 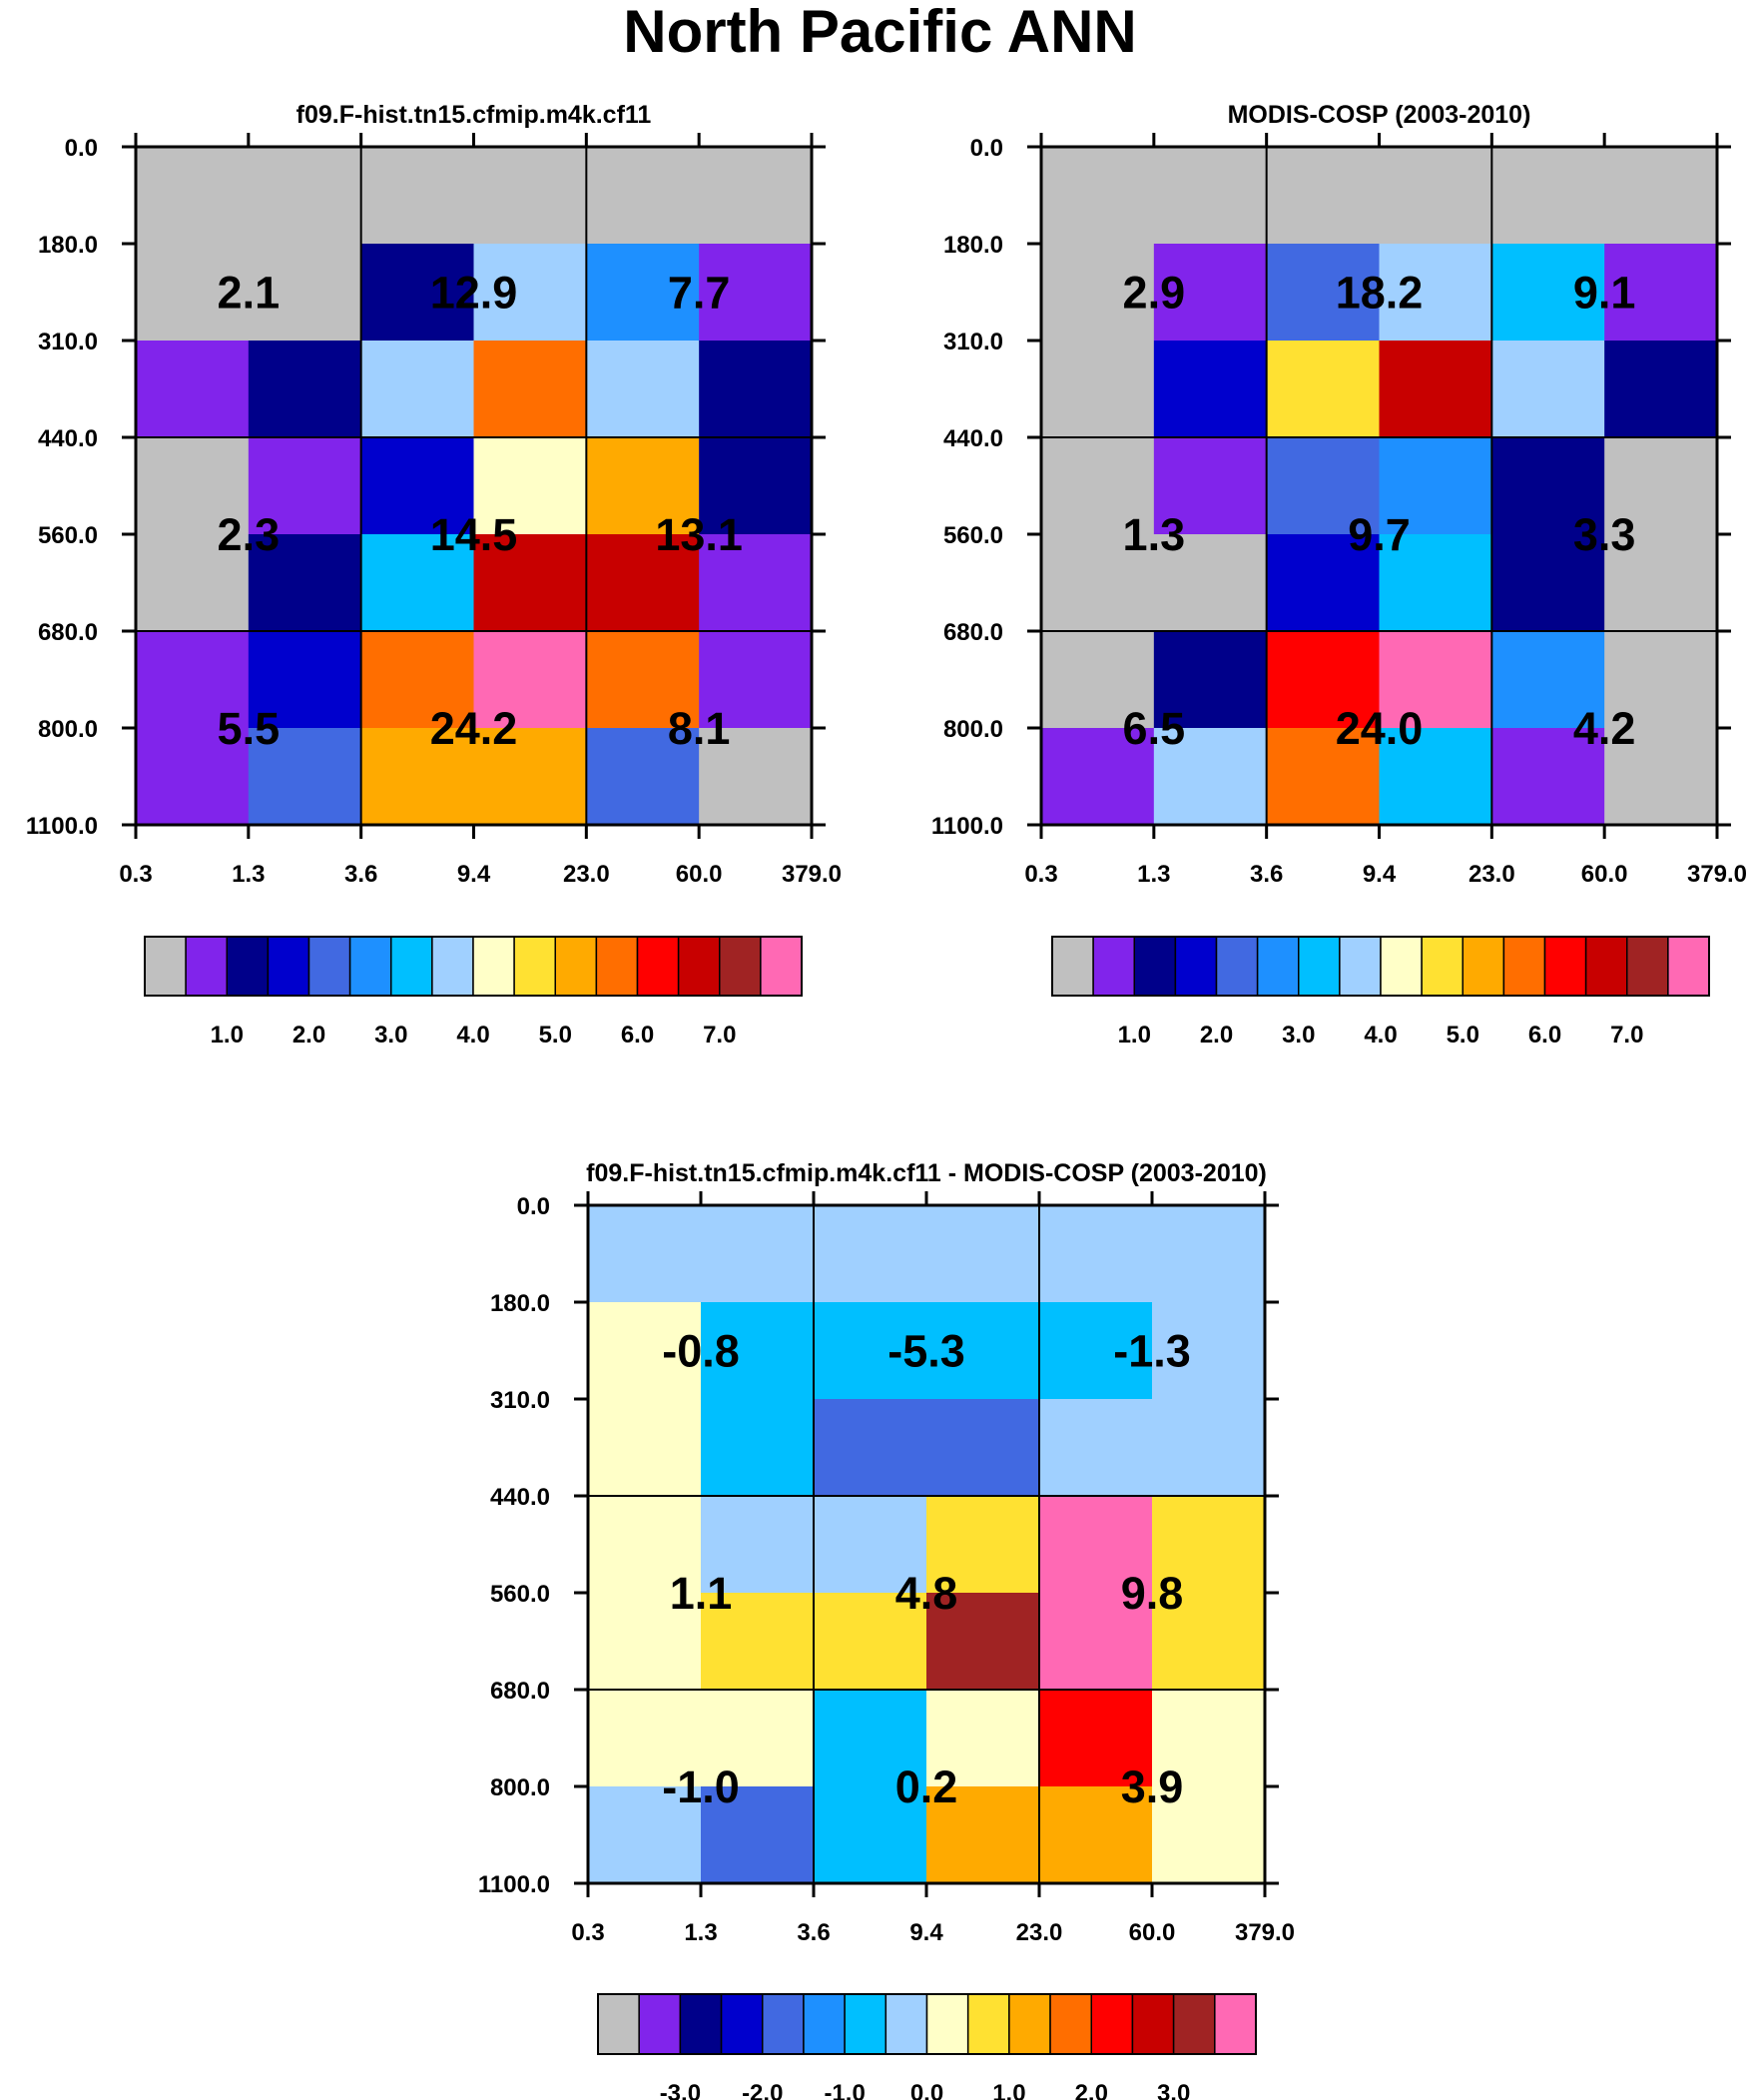 What do you see at coordinates (68, 438) in the screenshot?
I see `y-tick-label: 440.0` at bounding box center [68, 438].